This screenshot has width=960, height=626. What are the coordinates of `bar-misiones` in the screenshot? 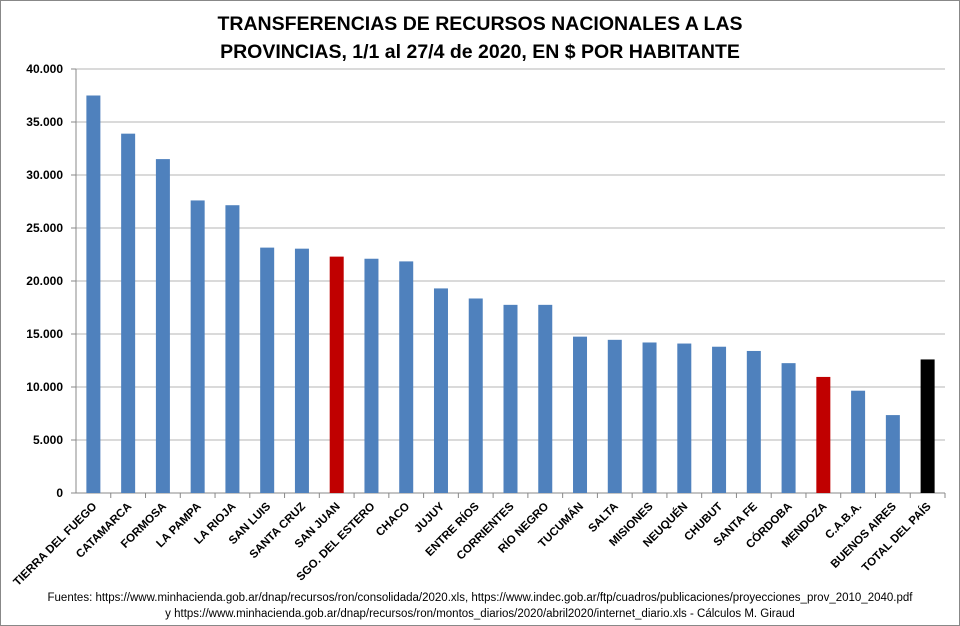 It's located at (649, 417).